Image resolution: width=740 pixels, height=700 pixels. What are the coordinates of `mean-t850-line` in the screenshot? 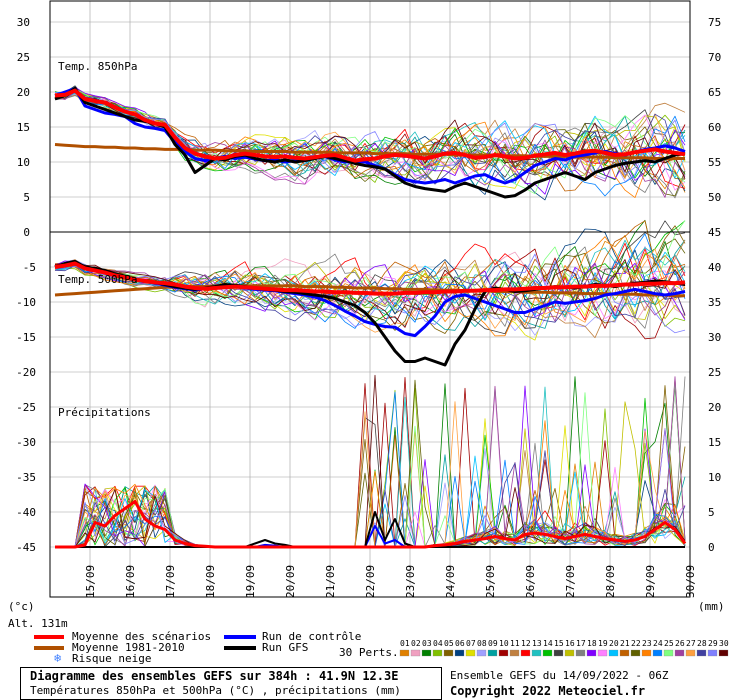 It's located at (370, 125).